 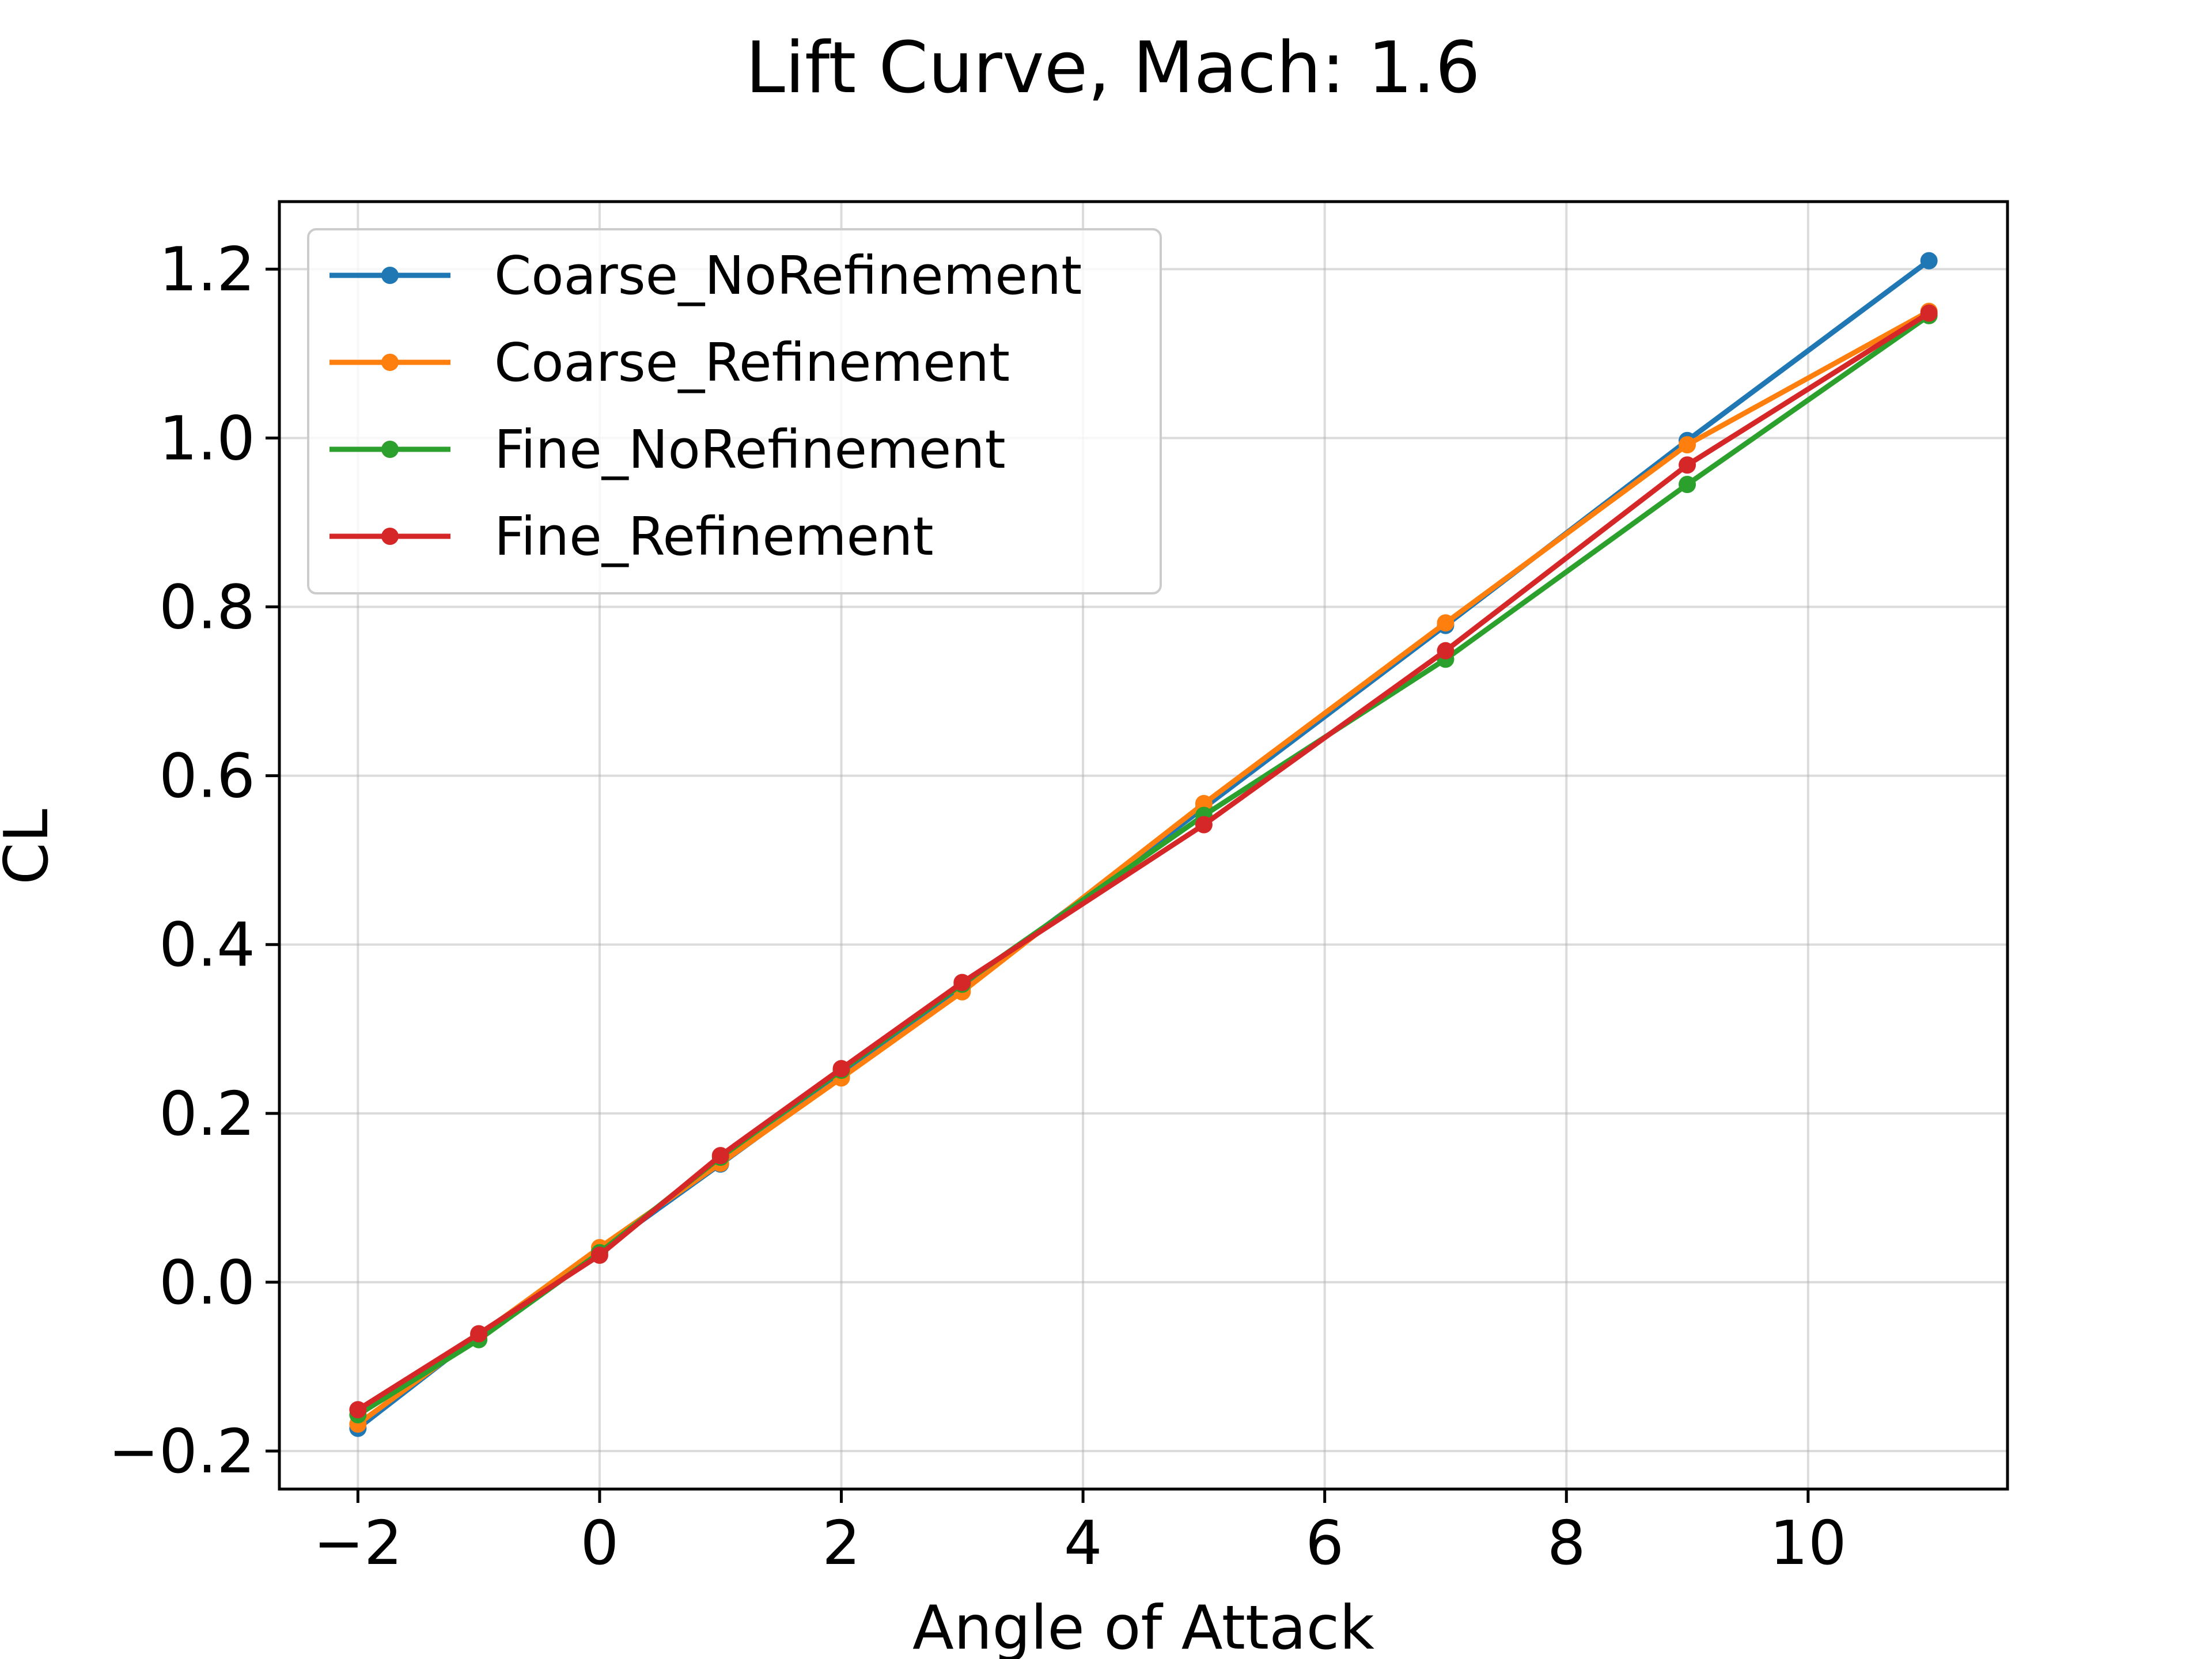 I want to click on x-tick-label: 8, so click(x=1566, y=1543).